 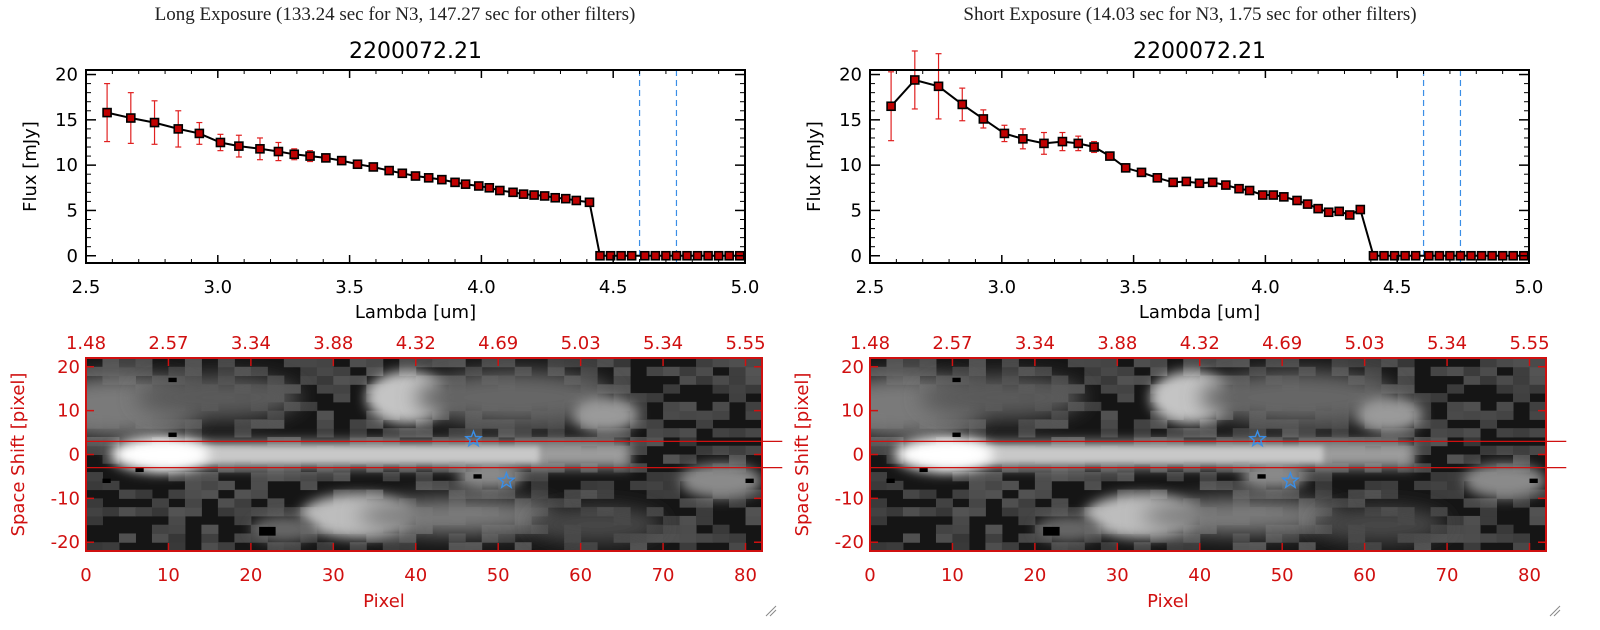 I want to click on x-tick-label: 50, so click(x=498, y=575).